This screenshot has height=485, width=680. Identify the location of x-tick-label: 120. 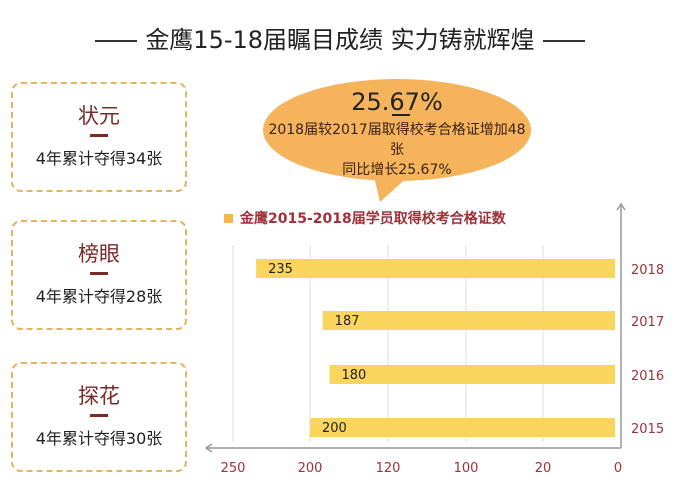
(388, 468).